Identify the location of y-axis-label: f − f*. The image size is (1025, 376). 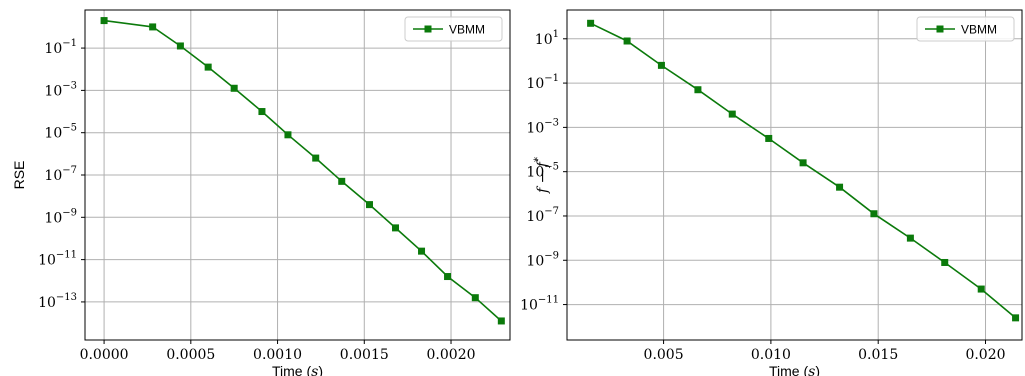
(542, 175).